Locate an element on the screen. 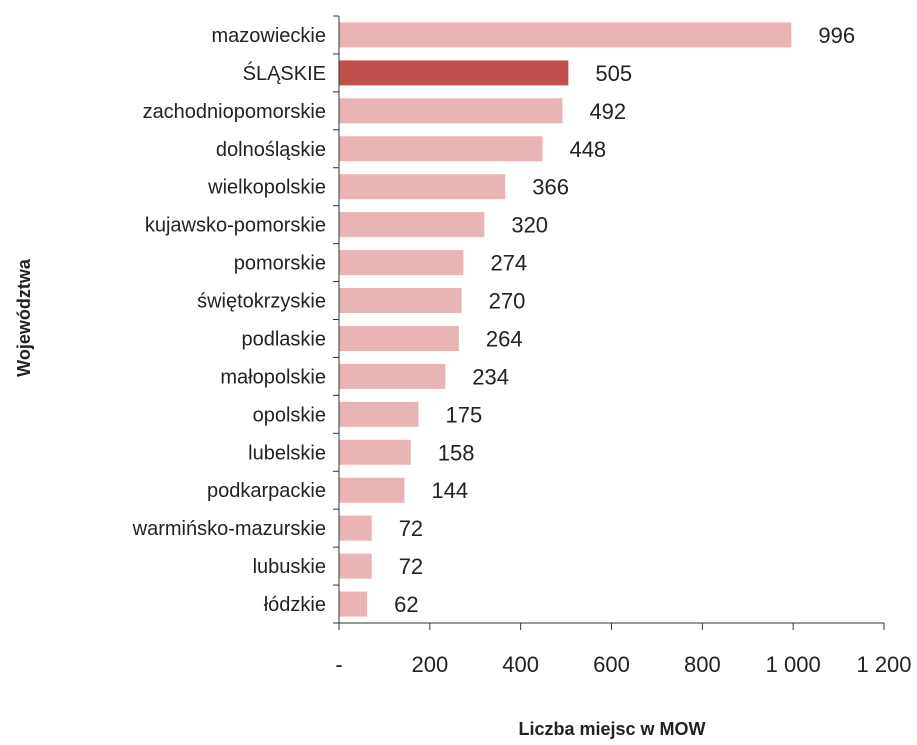 The image size is (917, 745). category-label: małopolskie is located at coordinates (273, 377).